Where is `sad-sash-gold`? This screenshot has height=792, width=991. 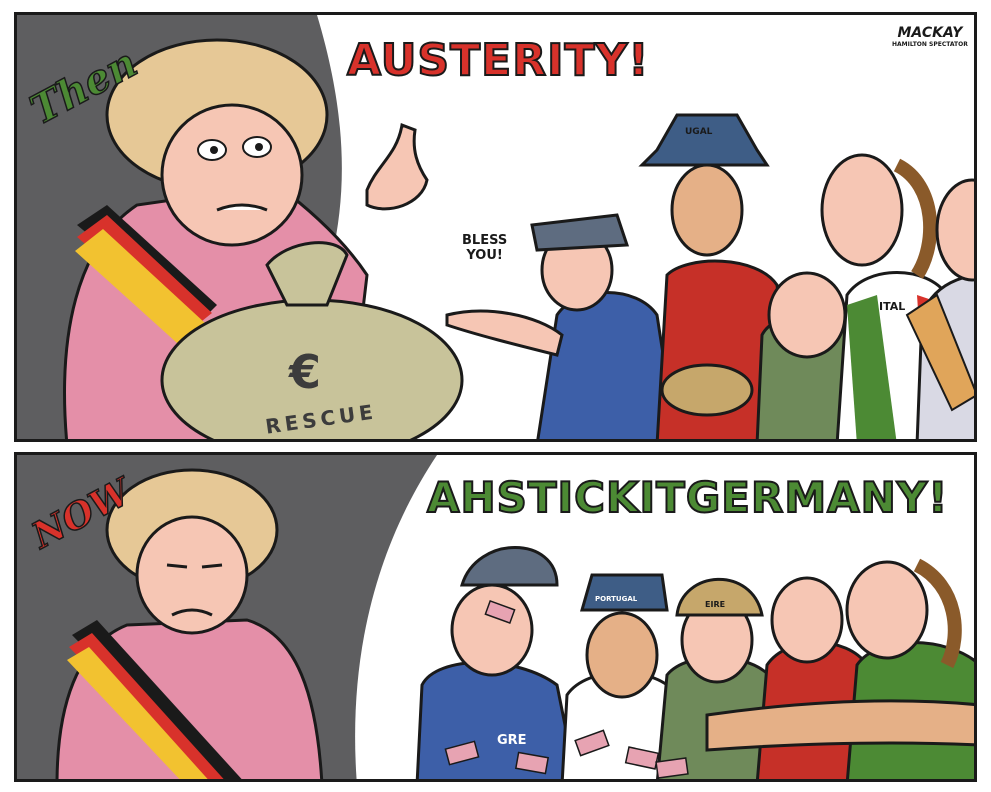
sad-sash-gold is located at coordinates (137, 713).